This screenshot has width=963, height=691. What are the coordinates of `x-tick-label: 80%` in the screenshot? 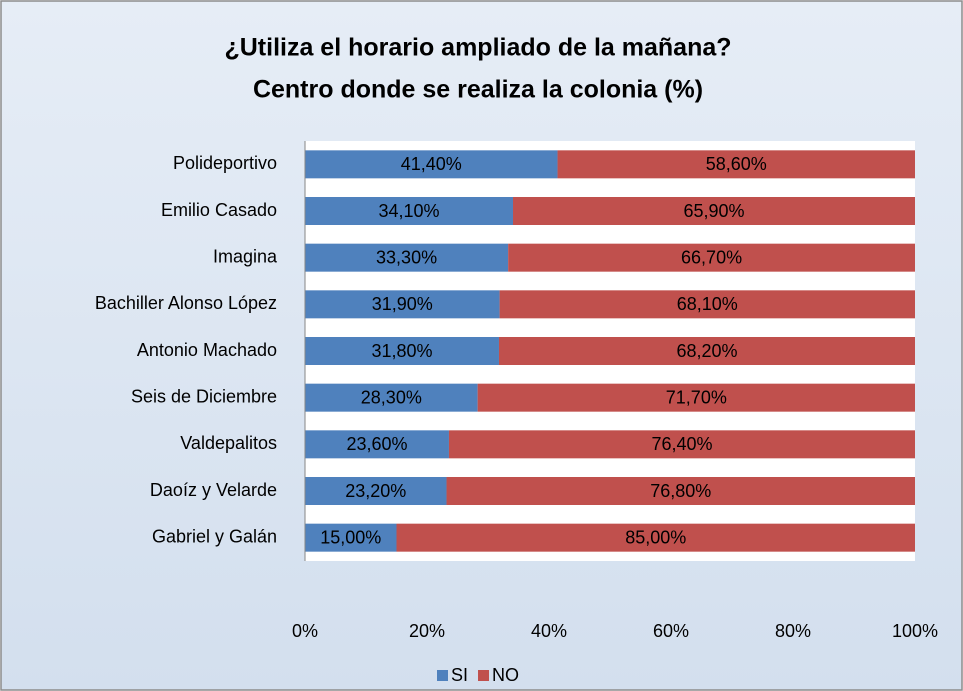 It's located at (793, 631).